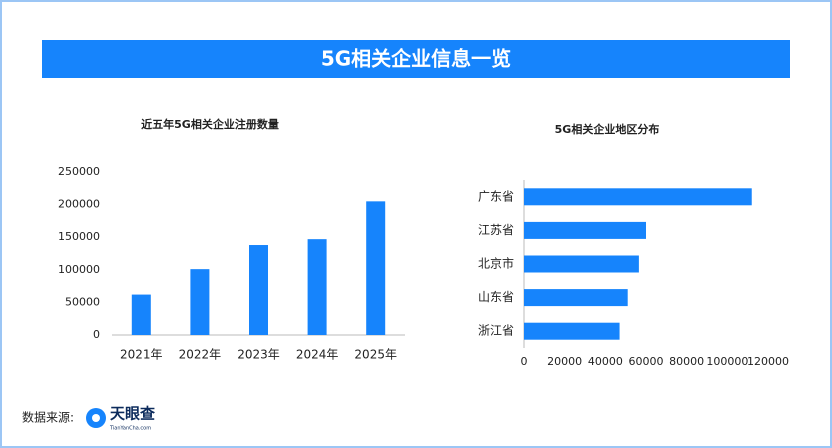  What do you see at coordinates (48, 417) in the screenshot?
I see `source-label: 数据来源:` at bounding box center [48, 417].